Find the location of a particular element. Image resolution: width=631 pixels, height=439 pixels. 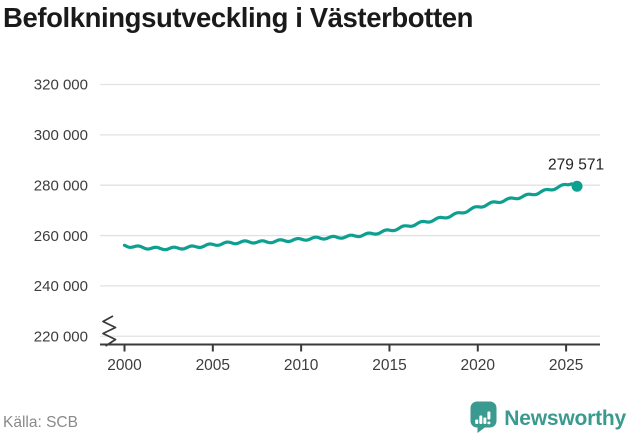

brand-wordmark: Newsworthy is located at coordinates (565, 418).